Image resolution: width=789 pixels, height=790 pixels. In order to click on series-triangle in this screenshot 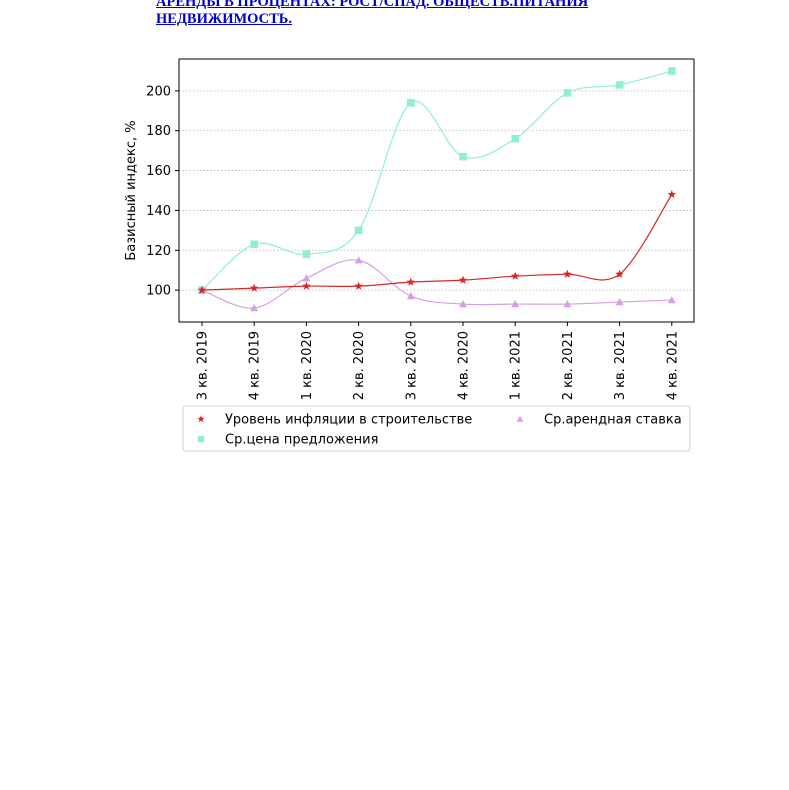, I will do `click(437, 284)`.